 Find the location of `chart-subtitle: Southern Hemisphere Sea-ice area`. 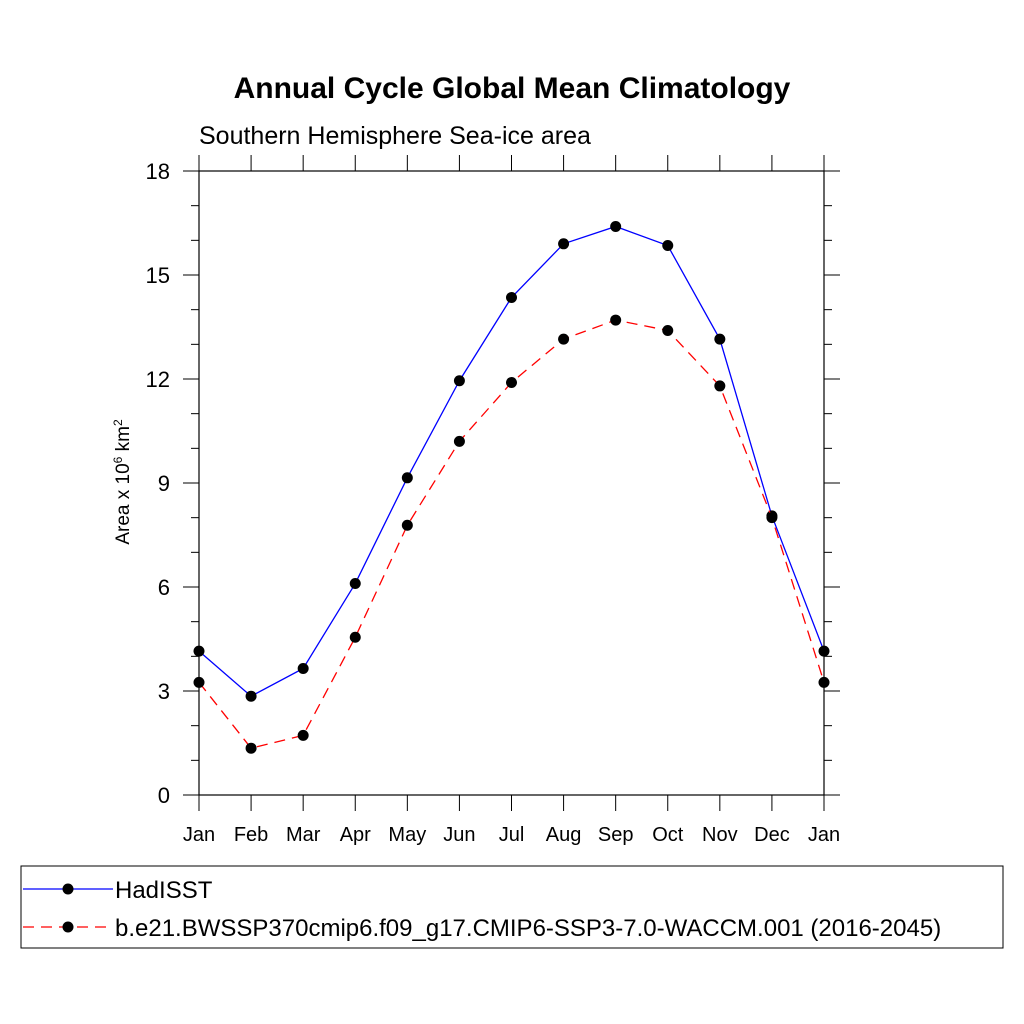

chart-subtitle: Southern Hemisphere Sea-ice area is located at coordinates (395, 136).